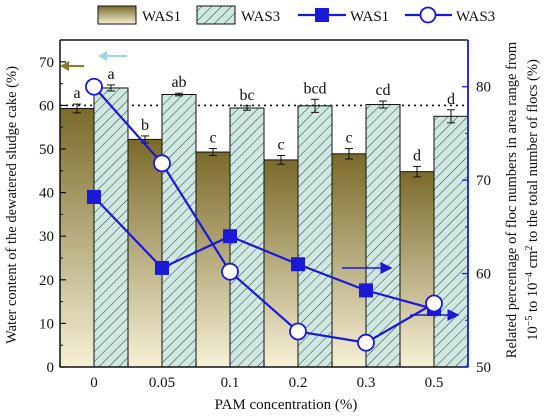  I want to click on legend-label-line-was3: WAS3, so click(475, 17).